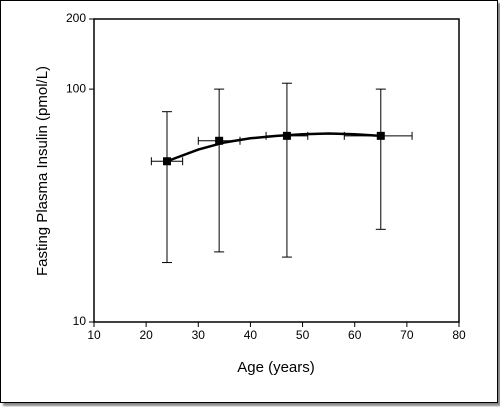 Image resolution: width=500 pixels, height=407 pixels. I want to click on y-tick-label: 100, so click(76, 88).